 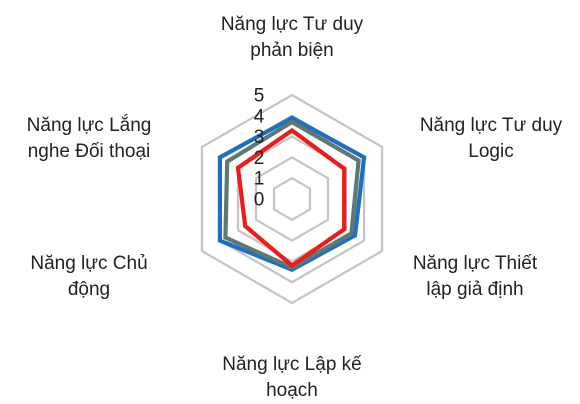 What do you see at coordinates (292, 390) in the screenshot?
I see `category-label-4-line-2: hoạch` at bounding box center [292, 390].